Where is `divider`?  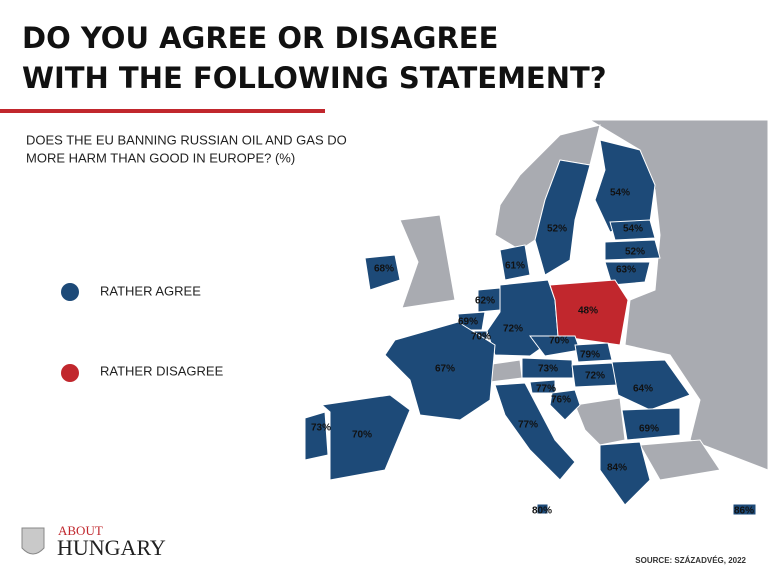
divider is located at coordinates (162, 111).